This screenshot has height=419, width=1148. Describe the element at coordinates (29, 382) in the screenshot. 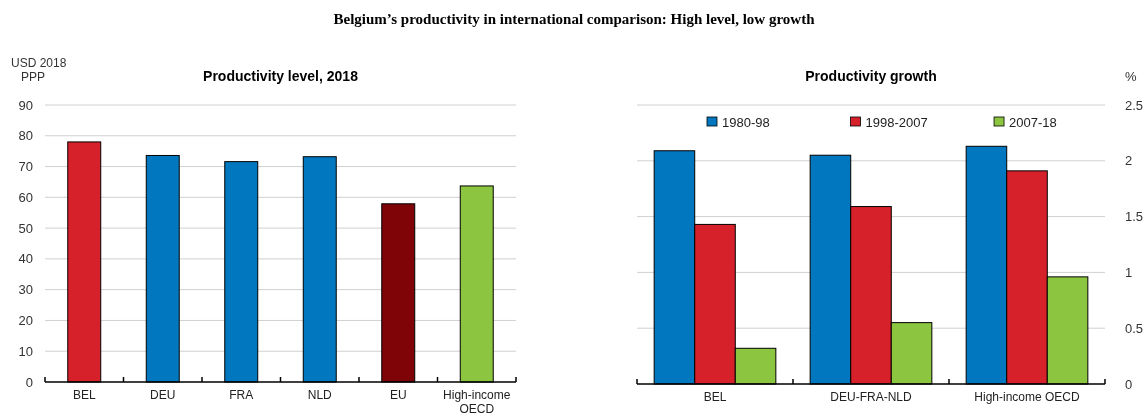

I see `y-tick-label: 0` at that location.